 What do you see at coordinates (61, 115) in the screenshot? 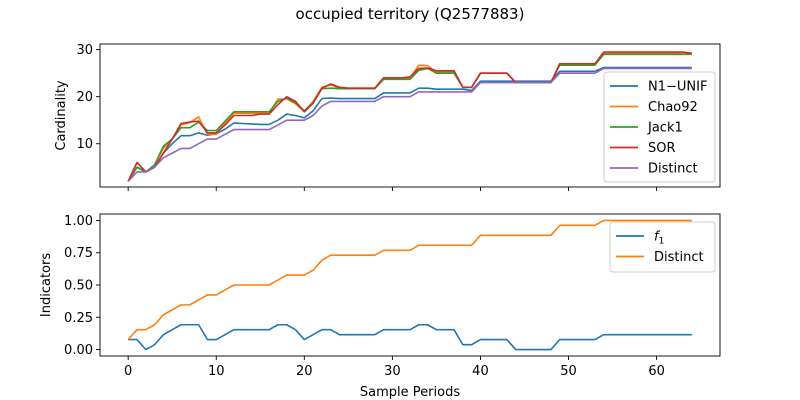
I see `y-axis-label: Cardinality` at bounding box center [61, 115].